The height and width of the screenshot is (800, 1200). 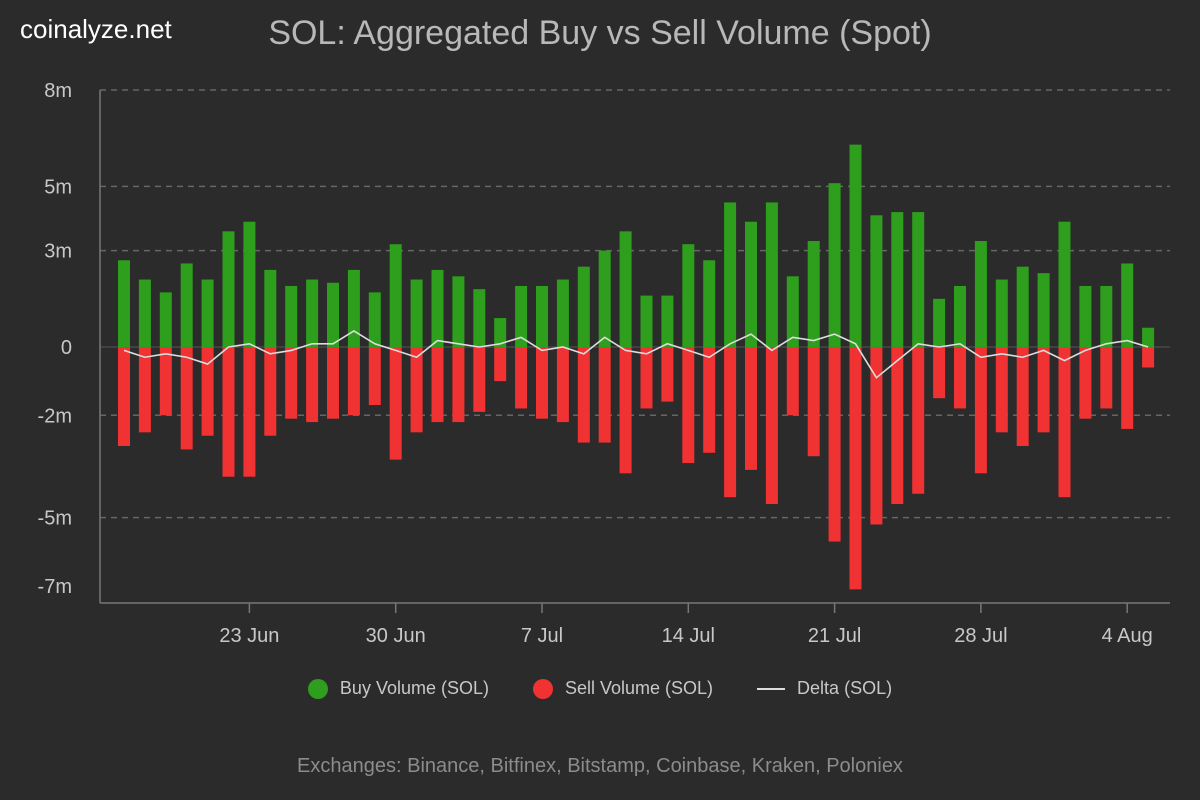 What do you see at coordinates (636, 354) in the screenshot?
I see `delta-series-line` at bounding box center [636, 354].